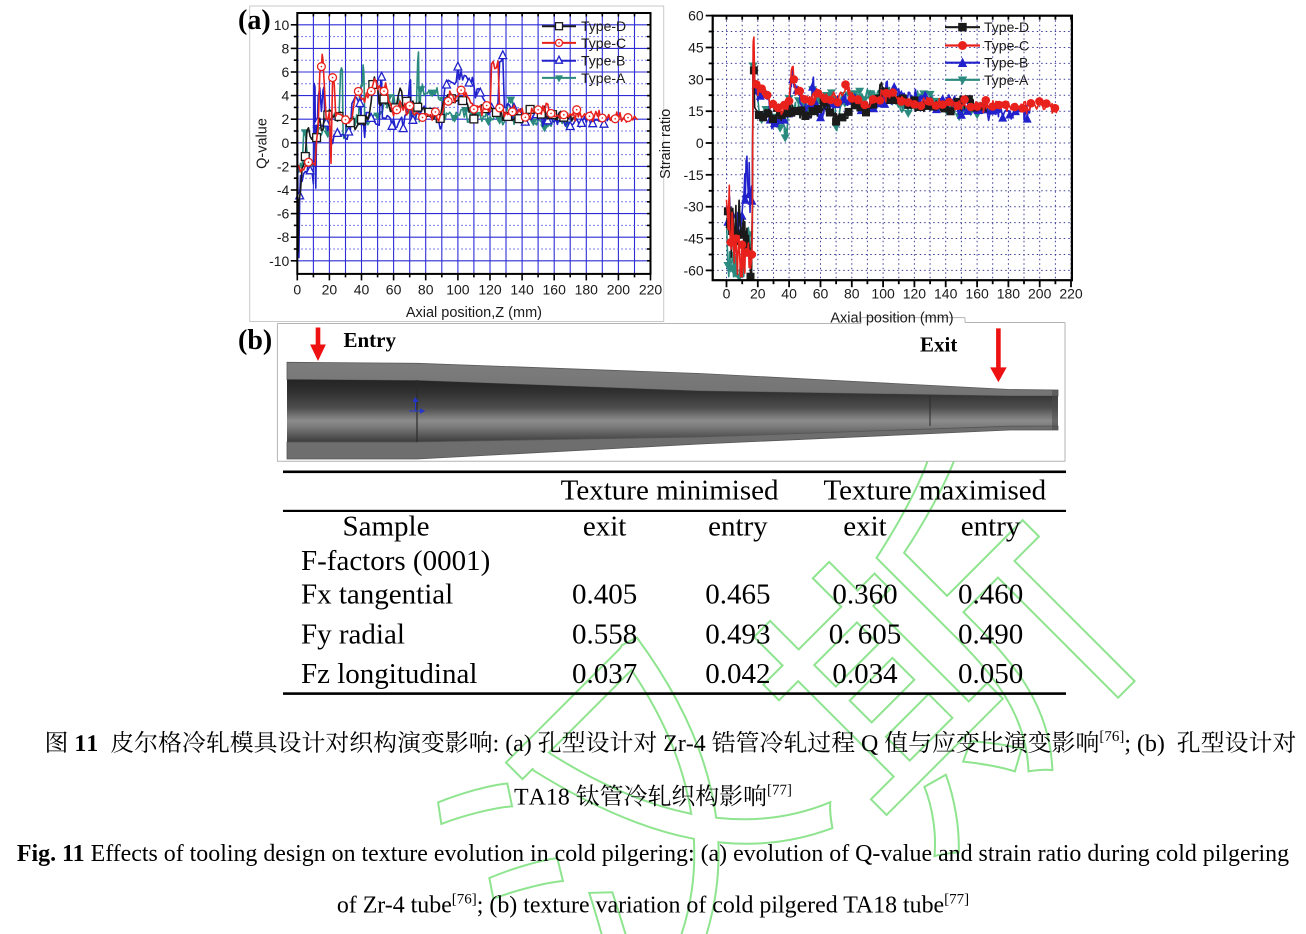 The height and width of the screenshot is (934, 1306). I want to click on svg-text: 30, so click(696, 79).